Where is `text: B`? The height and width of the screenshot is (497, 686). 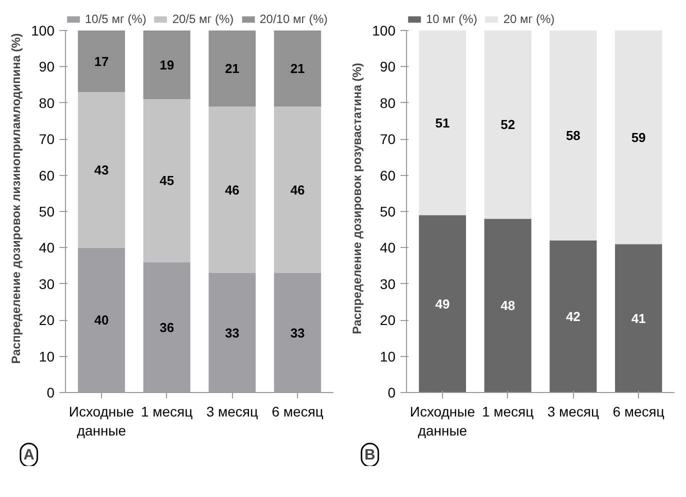 text: B is located at coordinates (370, 455).